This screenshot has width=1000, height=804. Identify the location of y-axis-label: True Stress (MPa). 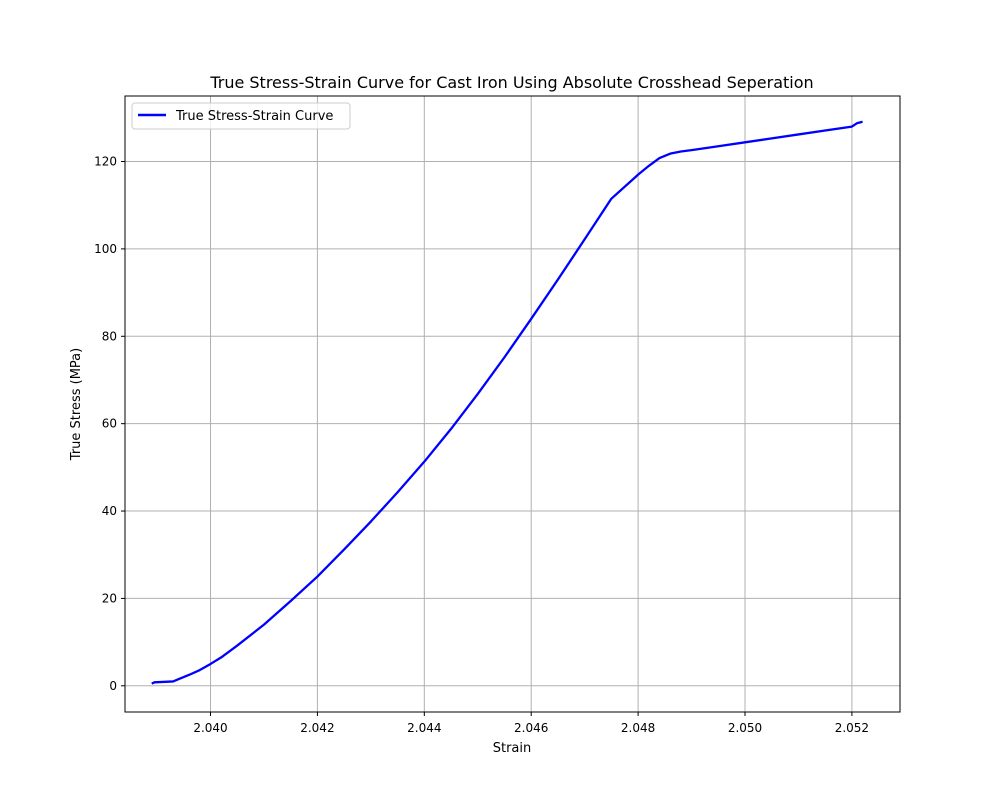
(76, 404).